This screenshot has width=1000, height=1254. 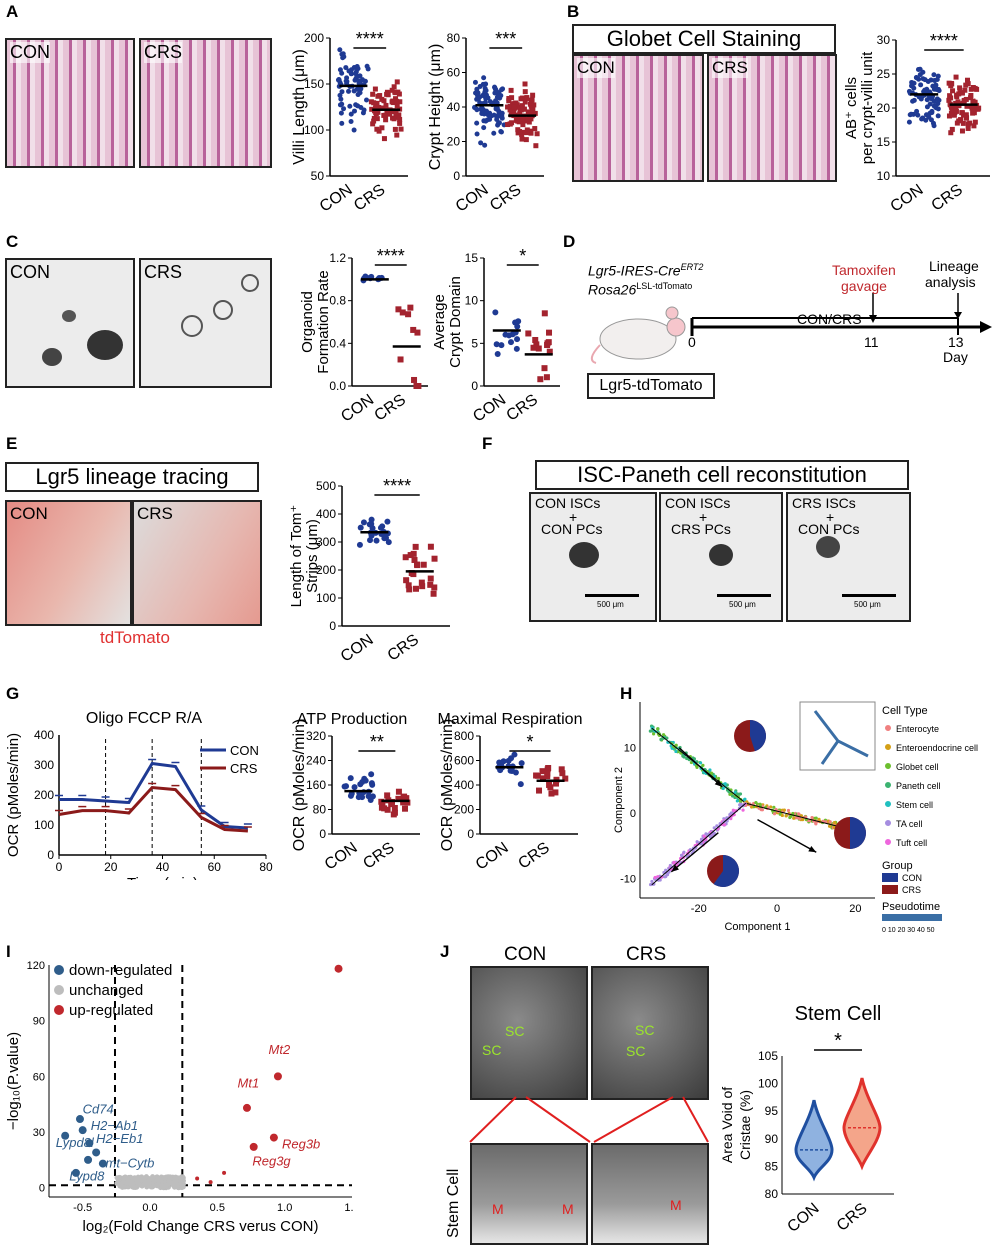 I want to click on panel-label-i: I, so click(x=8, y=951).